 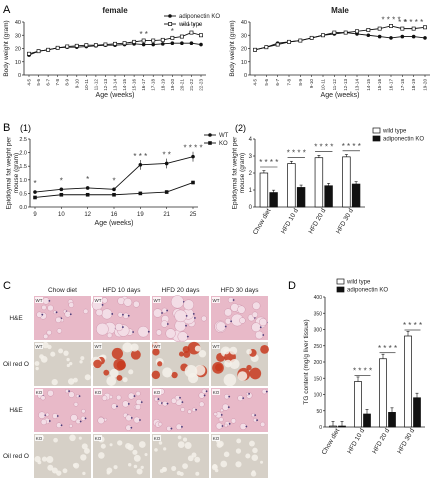 What do you see at coordinates (124, 85) in the screenshot?
I see `x-tick-label: 14-15` at bounding box center [124, 85].